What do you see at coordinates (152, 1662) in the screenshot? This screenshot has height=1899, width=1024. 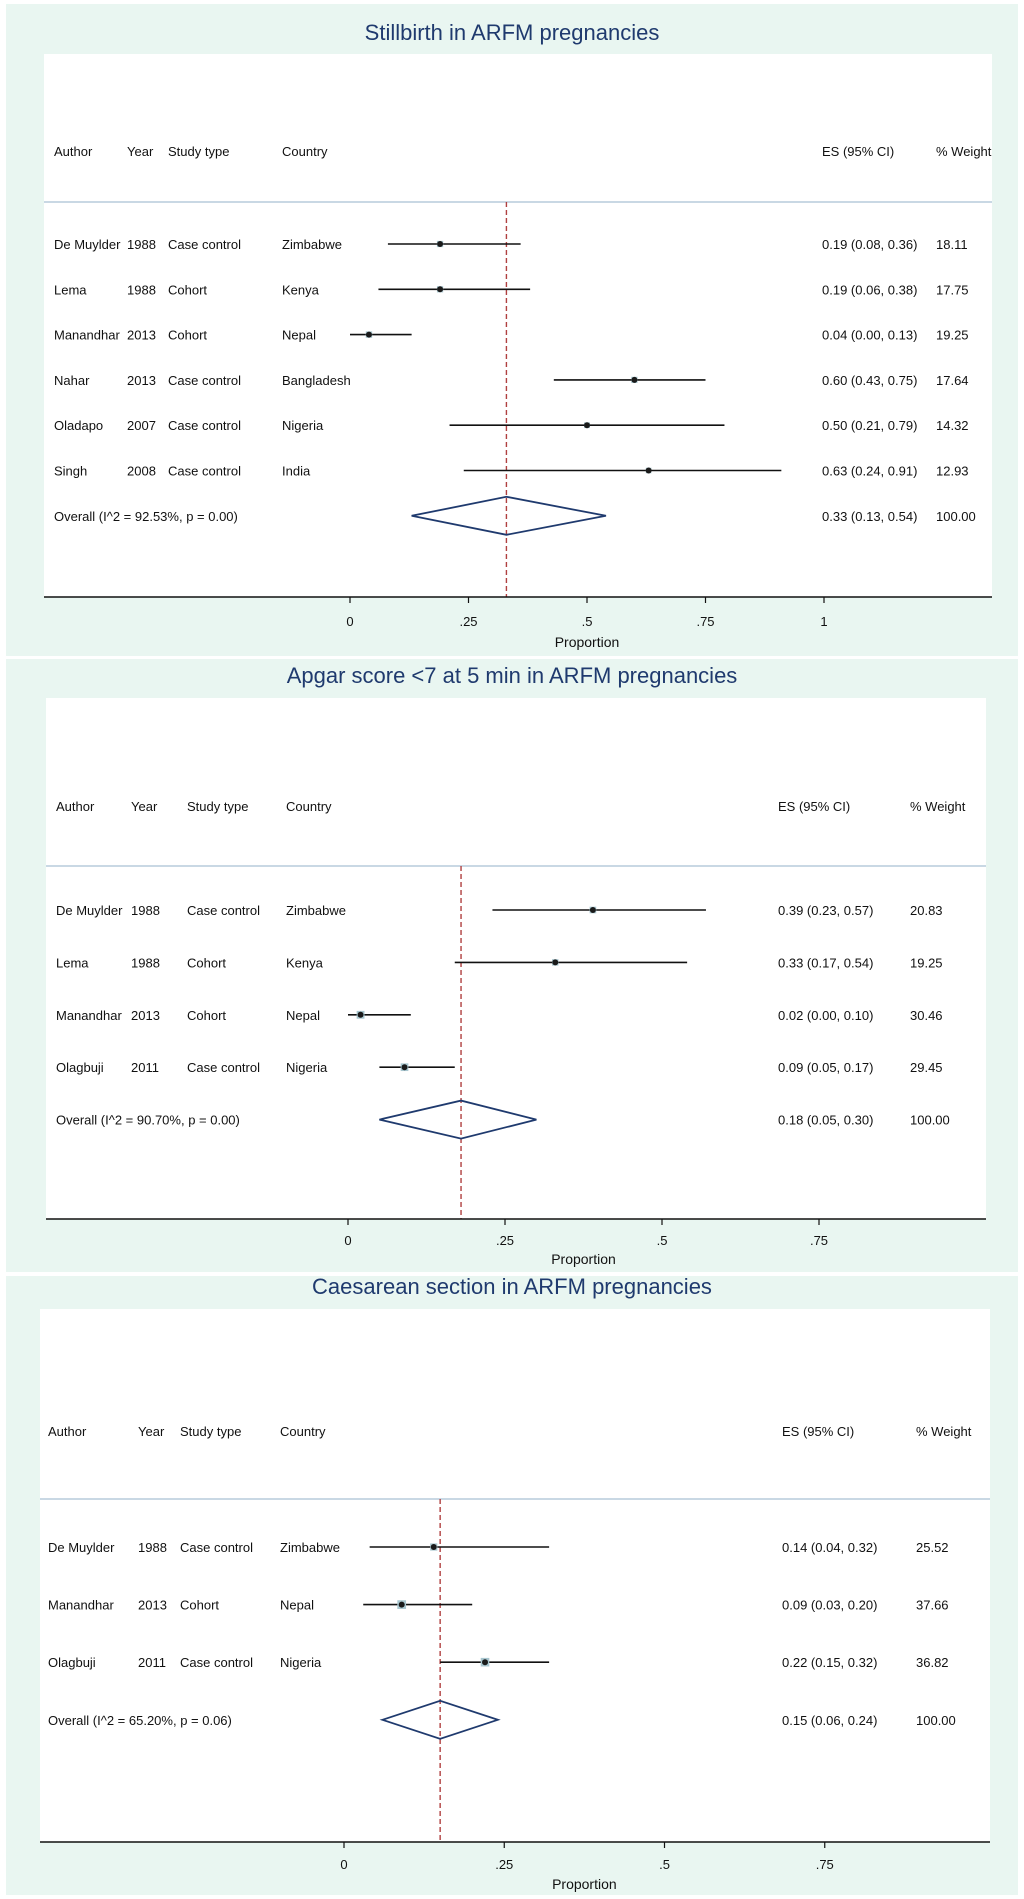 I see `study-year: 2011` at bounding box center [152, 1662].